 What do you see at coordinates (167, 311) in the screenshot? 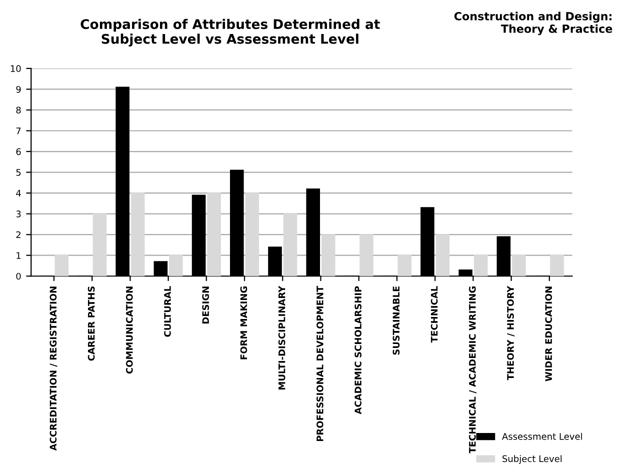
I see `x-tick-label: CULTURAL` at bounding box center [167, 311].